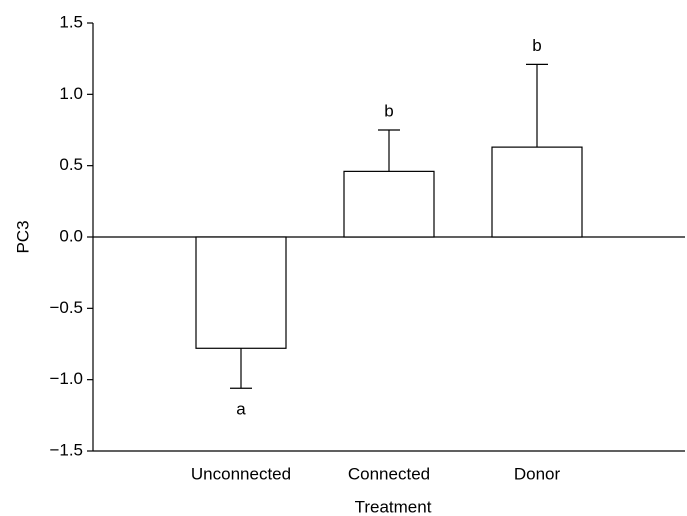 The image size is (687, 516). Describe the element at coordinates (389, 473) in the screenshot. I see `x-tick-label: Connected` at that location.